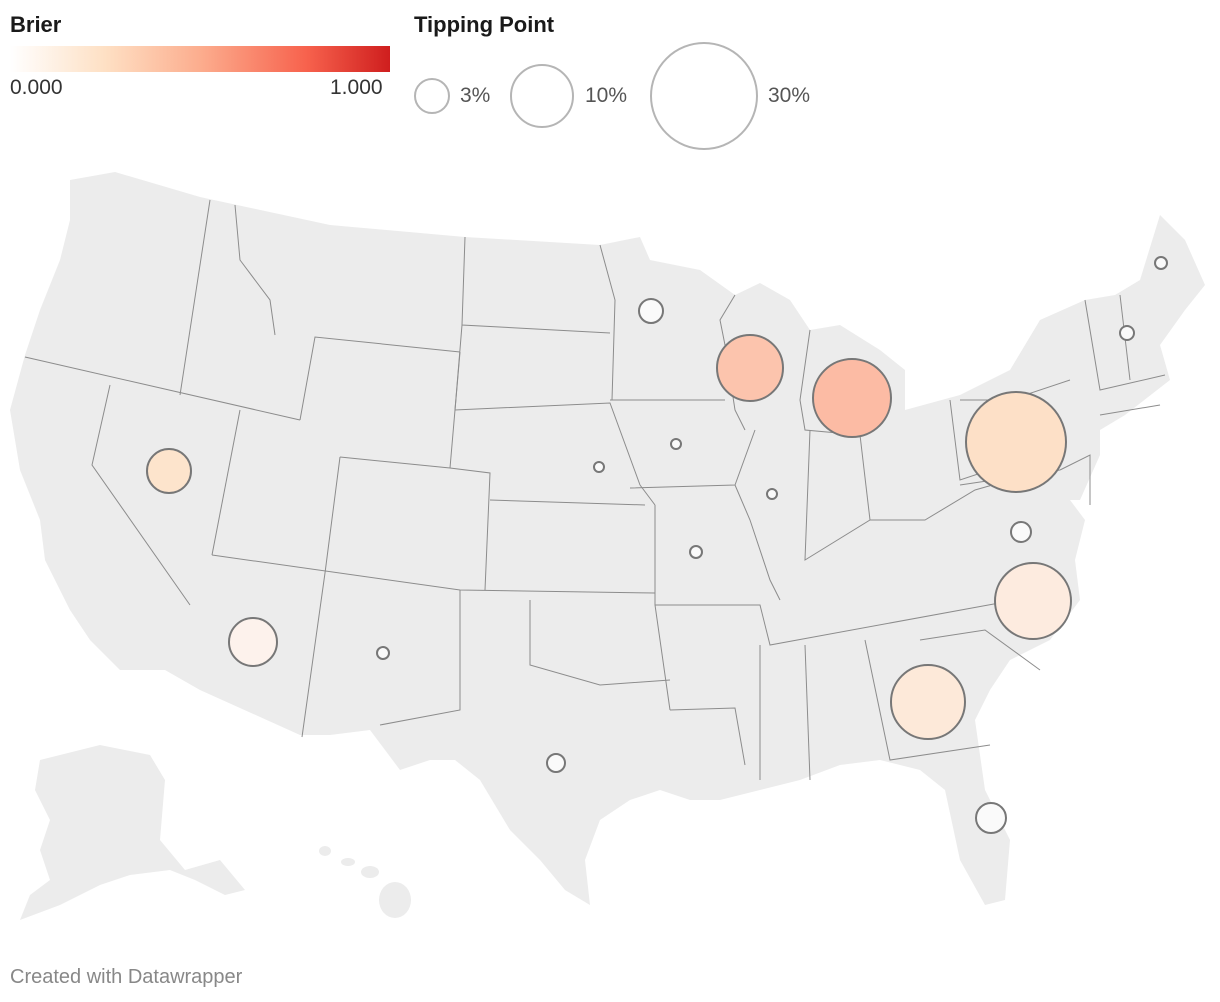  I want to click on symbol-wisconsin, so click(750, 368).